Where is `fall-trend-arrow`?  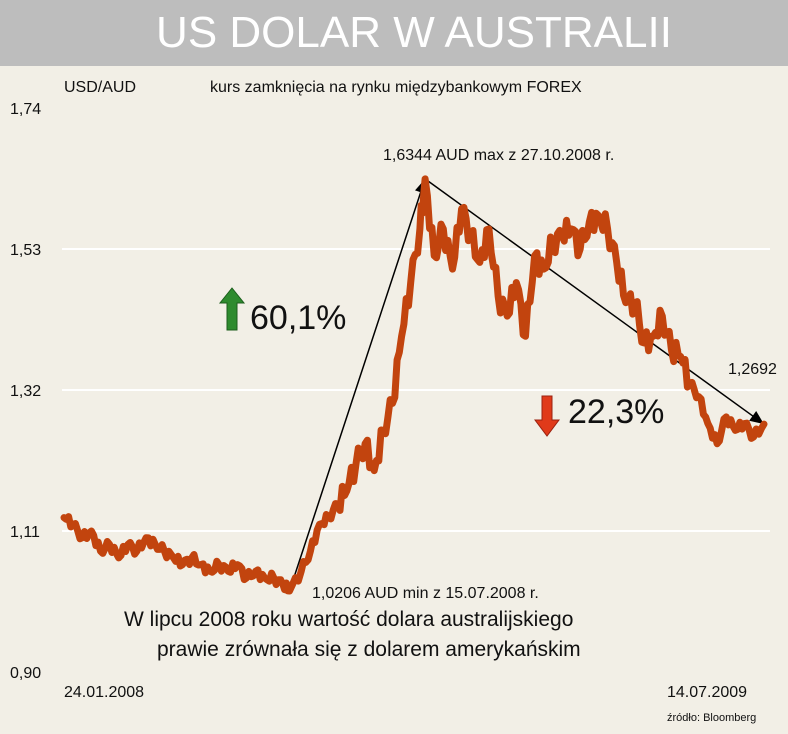
fall-trend-arrow is located at coordinates (594, 301).